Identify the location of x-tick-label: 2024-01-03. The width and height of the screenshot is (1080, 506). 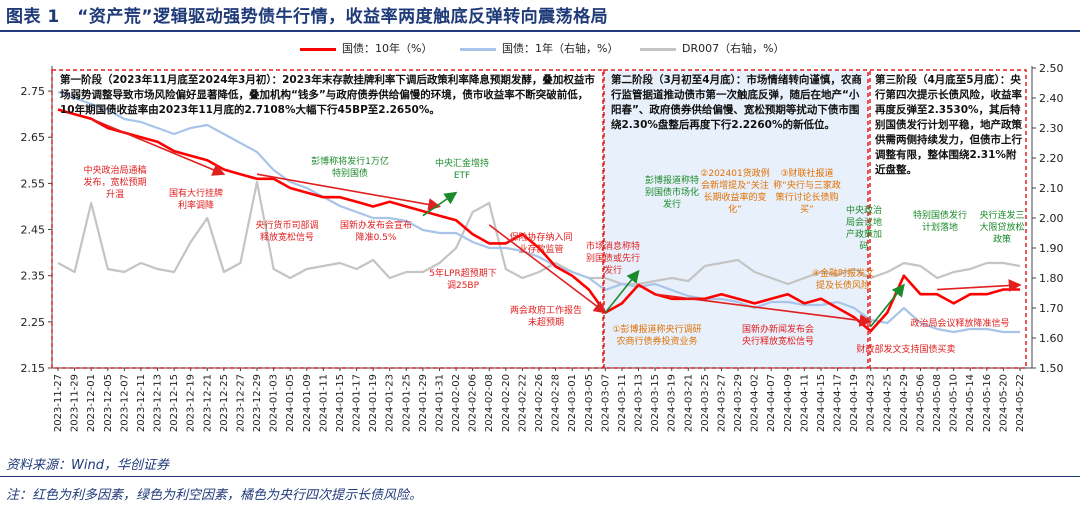
(274, 403).